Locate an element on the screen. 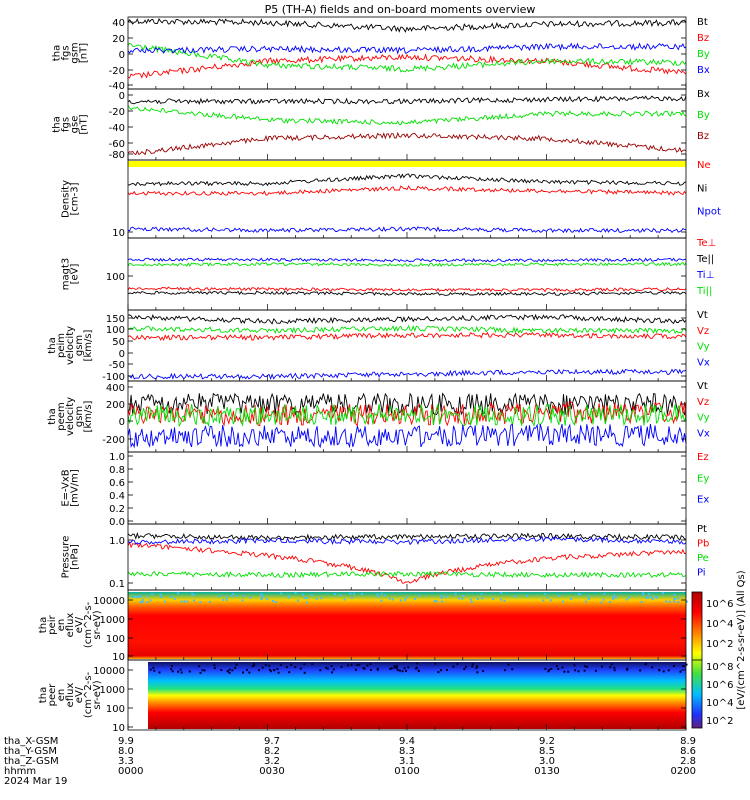 The height and width of the screenshot is (800, 750). series-line-vy is located at coordinates (407, 329).